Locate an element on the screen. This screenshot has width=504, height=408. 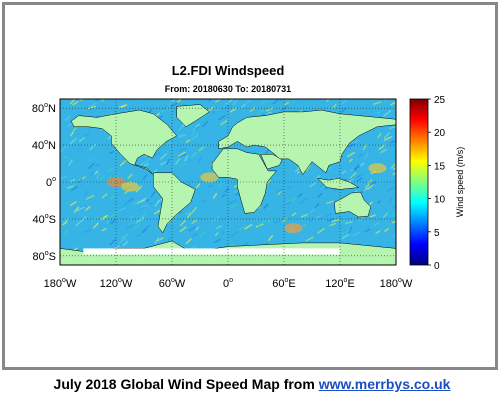
lat-label: 0o is located at coordinates (51, 182).